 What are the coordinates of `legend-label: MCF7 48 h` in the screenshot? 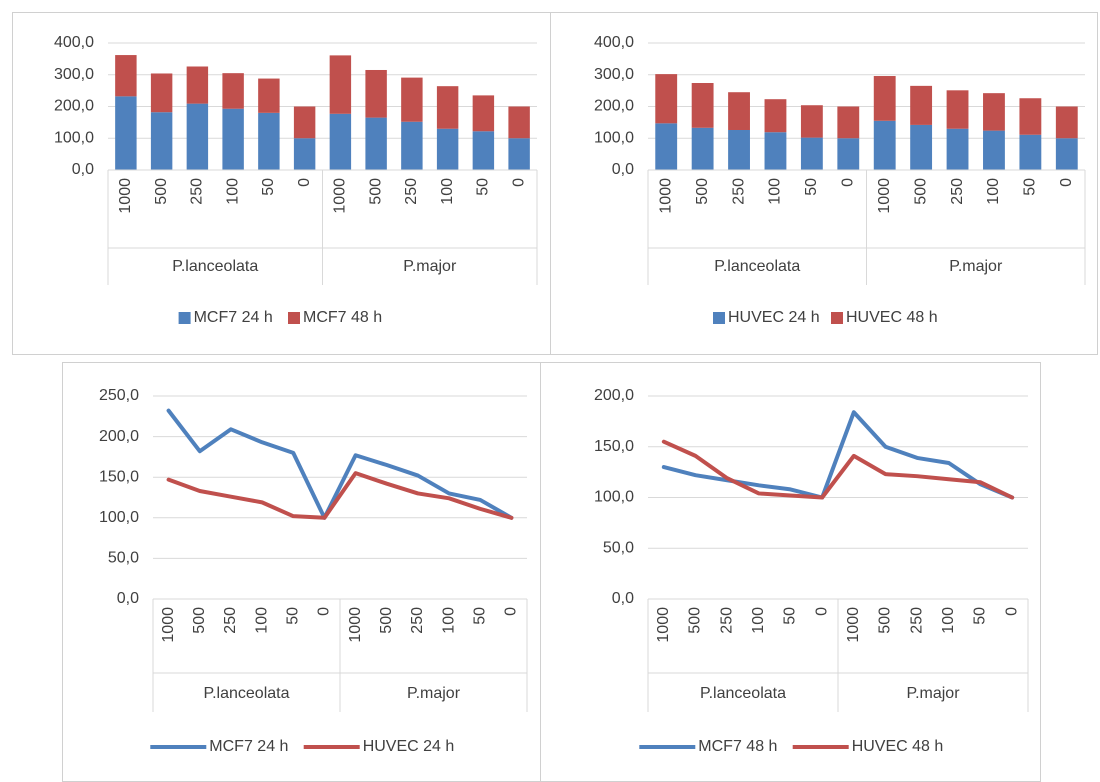 It's located at (737, 746).